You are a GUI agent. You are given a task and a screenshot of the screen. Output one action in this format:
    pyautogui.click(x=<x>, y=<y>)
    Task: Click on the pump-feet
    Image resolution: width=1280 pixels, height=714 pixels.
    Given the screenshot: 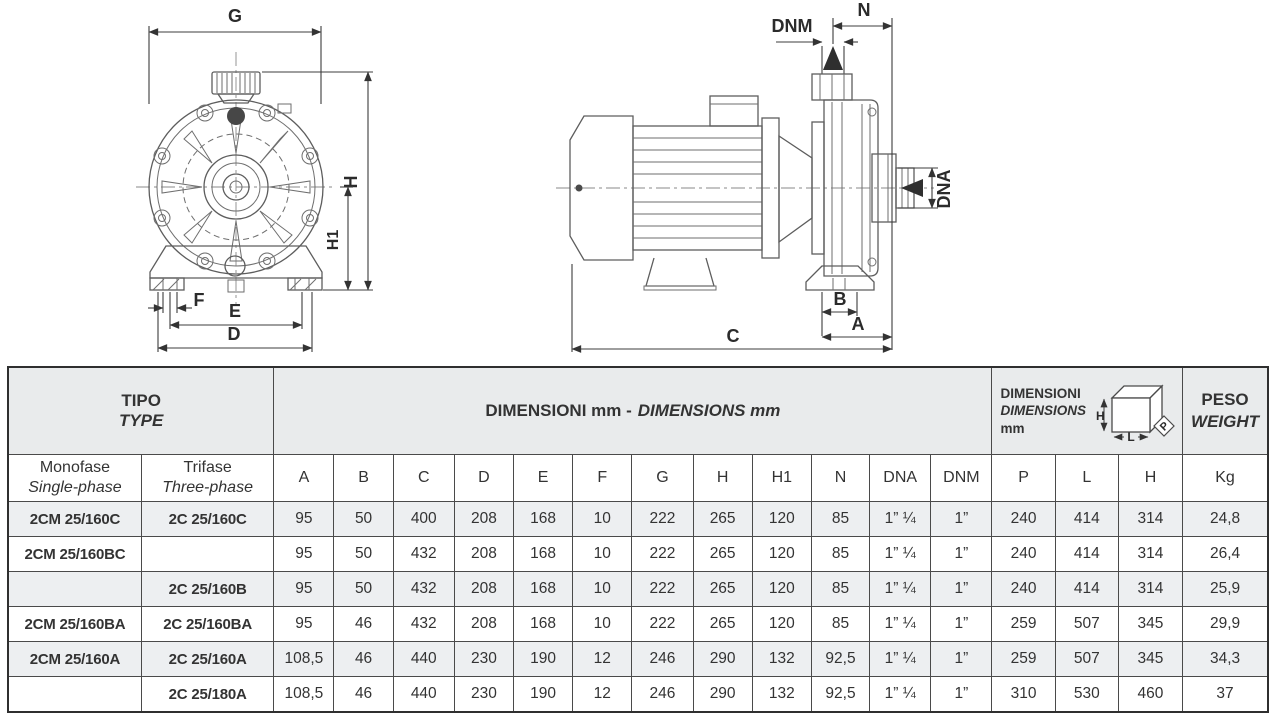 What is the action you would take?
    pyautogui.click(x=840, y=278)
    